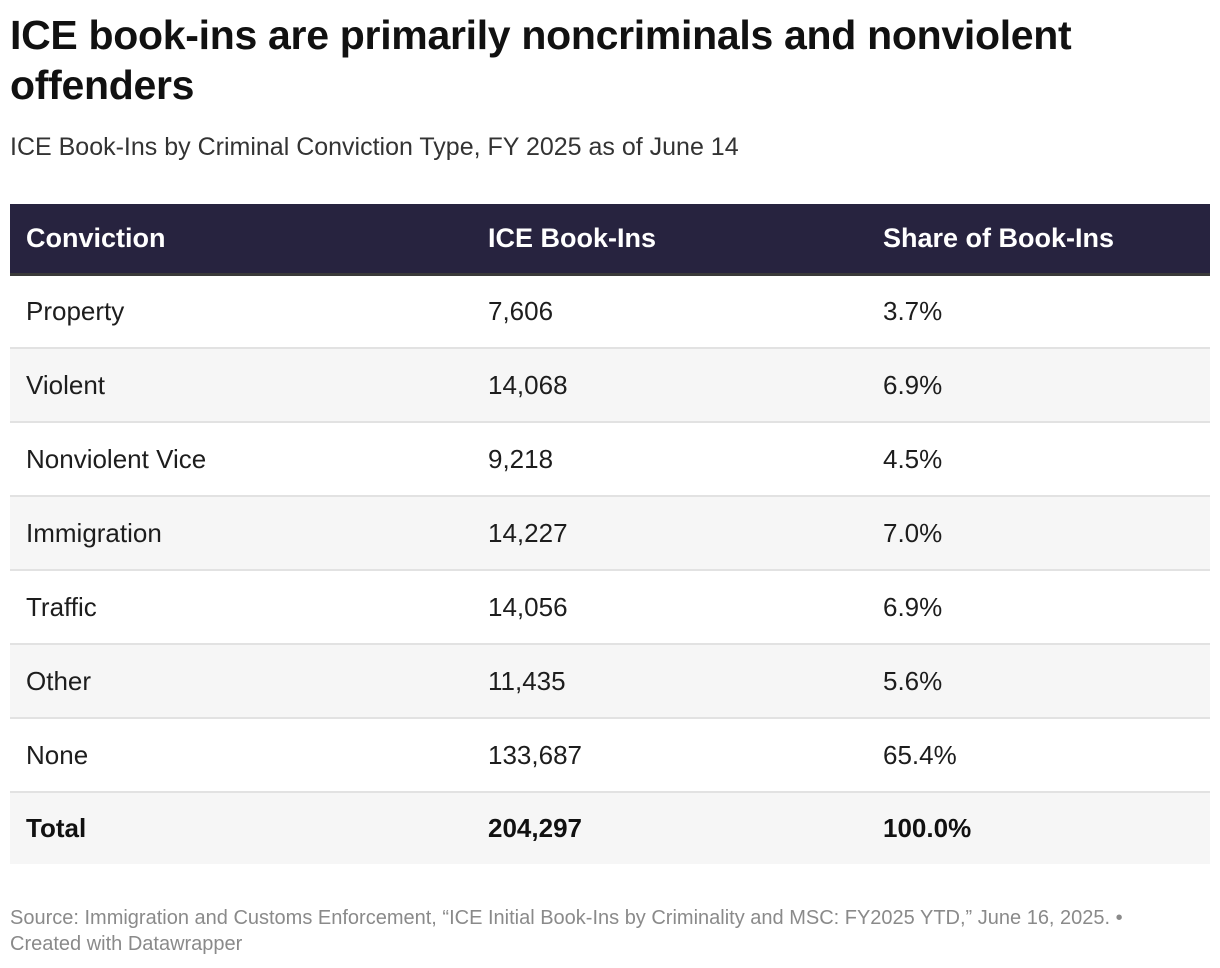  Describe the element at coordinates (1038, 240) in the screenshot. I see `column-header-share: Share of Book-Ins` at that location.